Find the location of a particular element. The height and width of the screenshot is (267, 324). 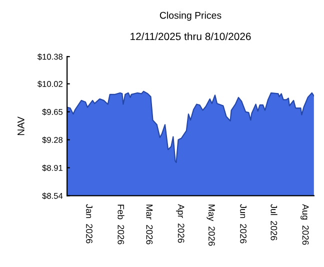

y-tick-label: $9.65 is located at coordinates (52, 112).